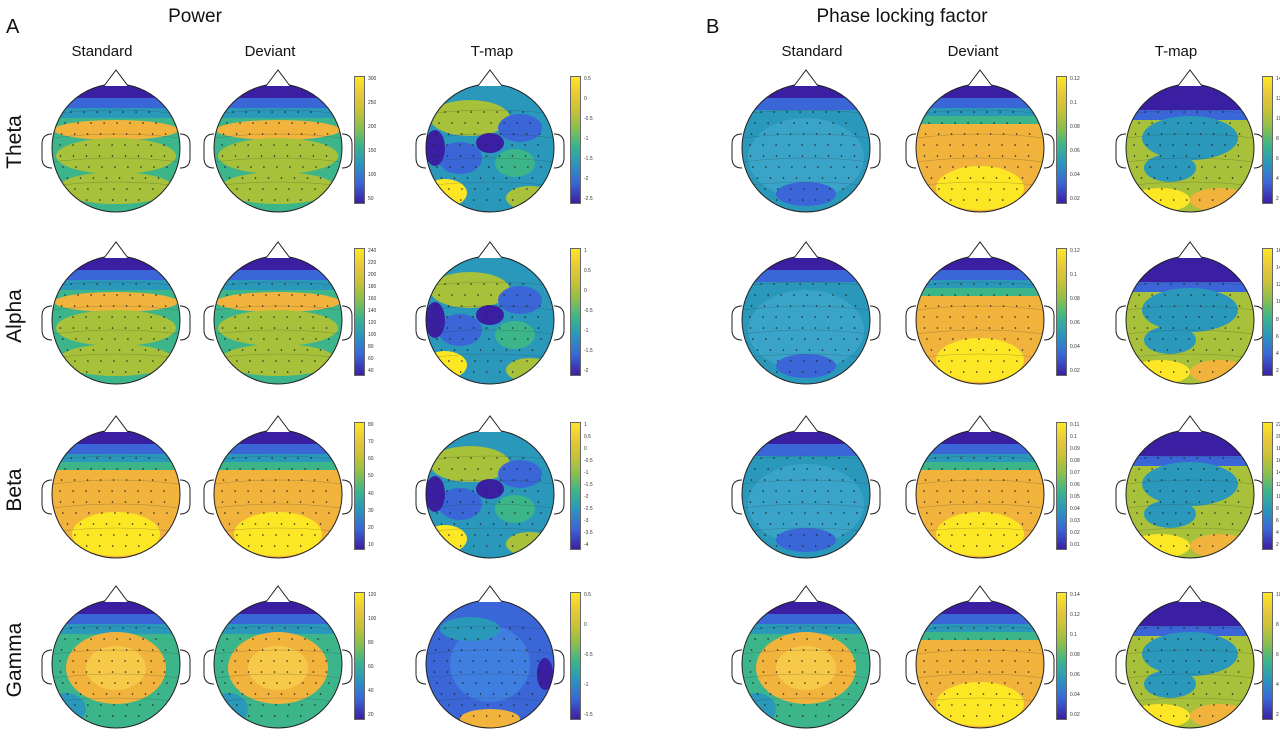 The height and width of the screenshot is (737, 1280). What do you see at coordinates (490, 313) in the screenshot?
I see `topoplot-a-alpha-tmap` at bounding box center [490, 313].